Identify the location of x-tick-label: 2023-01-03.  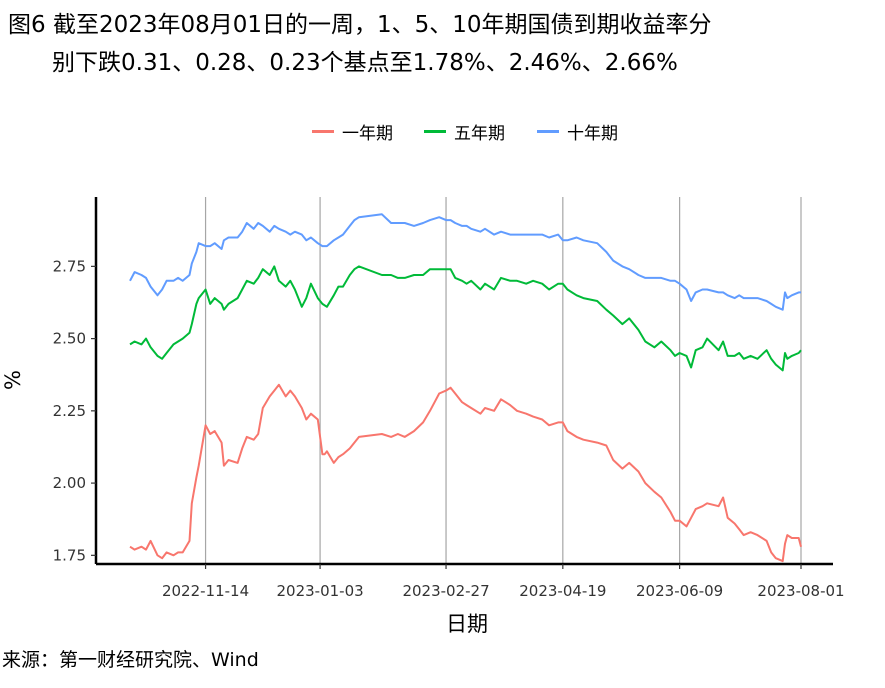
(319, 591).